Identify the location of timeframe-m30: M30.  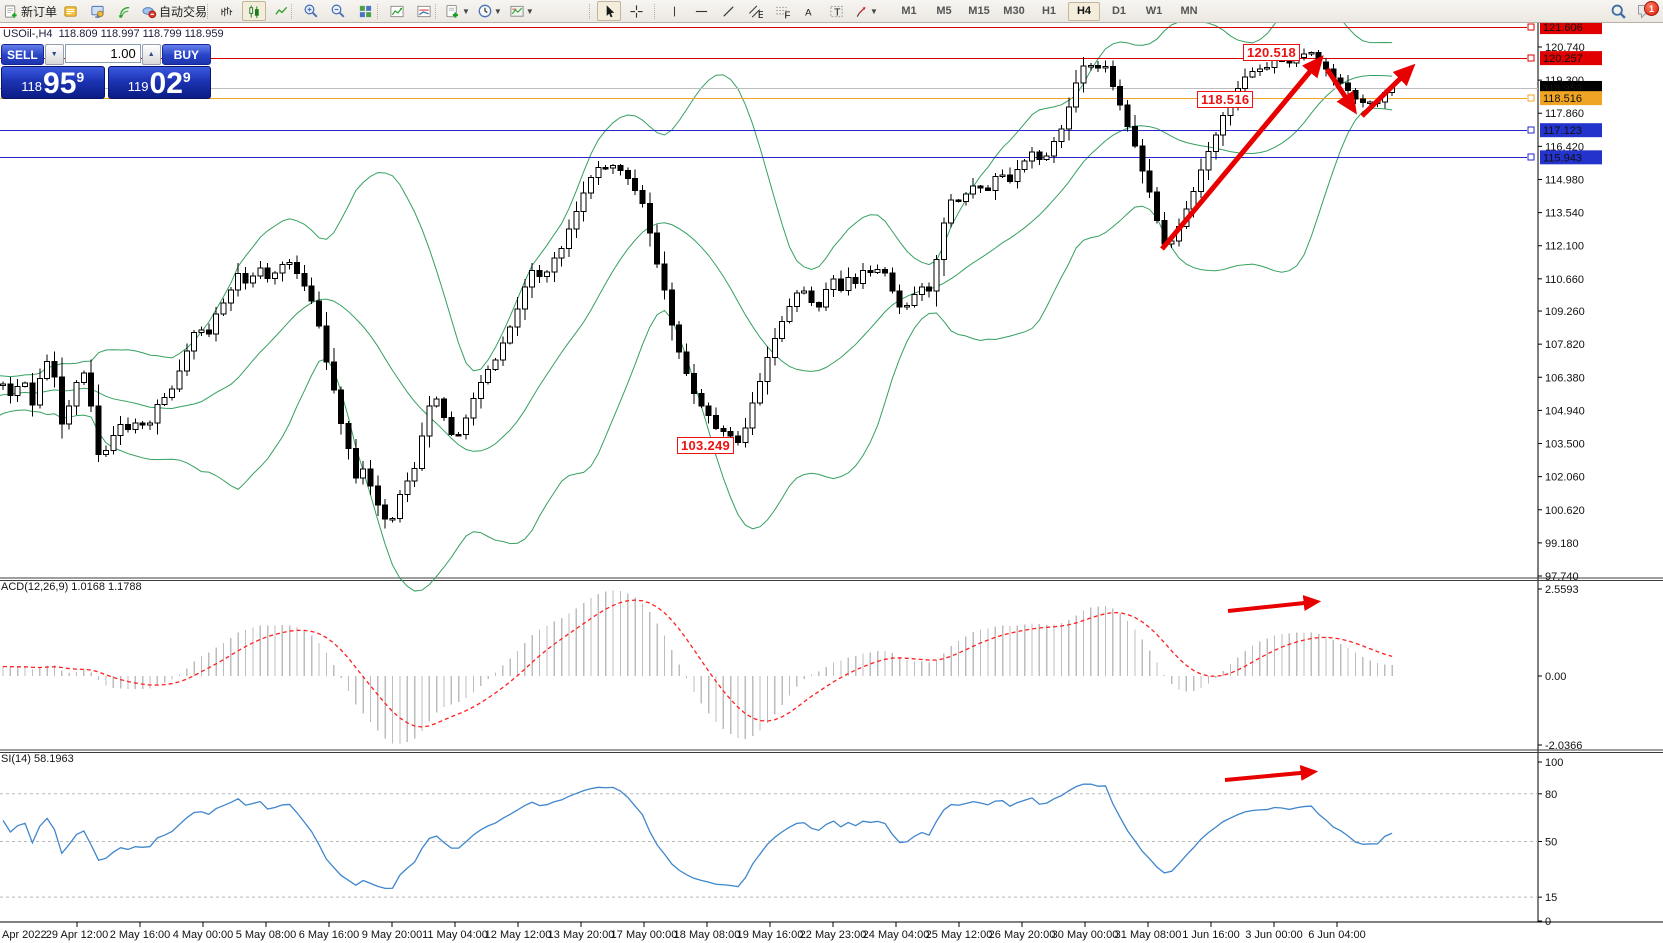
(1014, 11).